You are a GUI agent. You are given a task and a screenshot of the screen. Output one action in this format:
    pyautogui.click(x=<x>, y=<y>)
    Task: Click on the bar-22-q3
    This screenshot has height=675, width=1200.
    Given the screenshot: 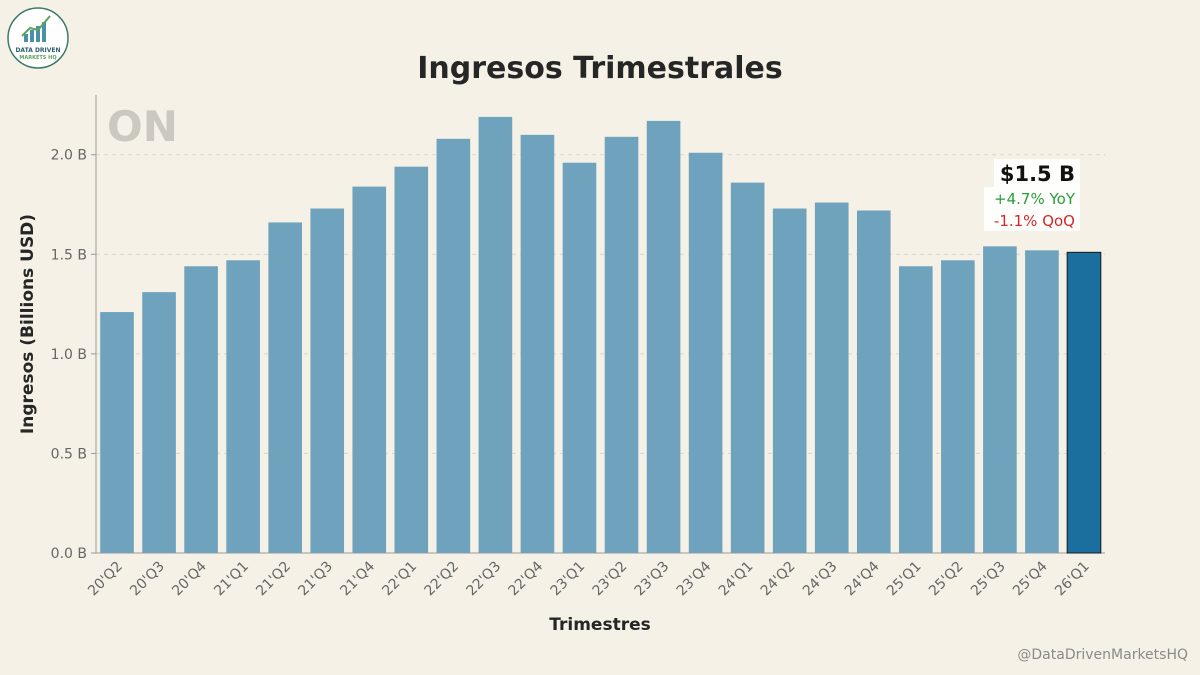 What is the action you would take?
    pyautogui.click(x=495, y=334)
    